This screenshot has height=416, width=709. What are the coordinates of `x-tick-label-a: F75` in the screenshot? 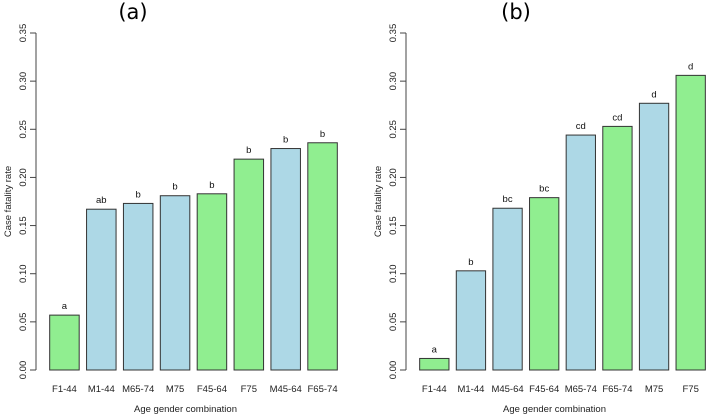 It's located at (249, 389).